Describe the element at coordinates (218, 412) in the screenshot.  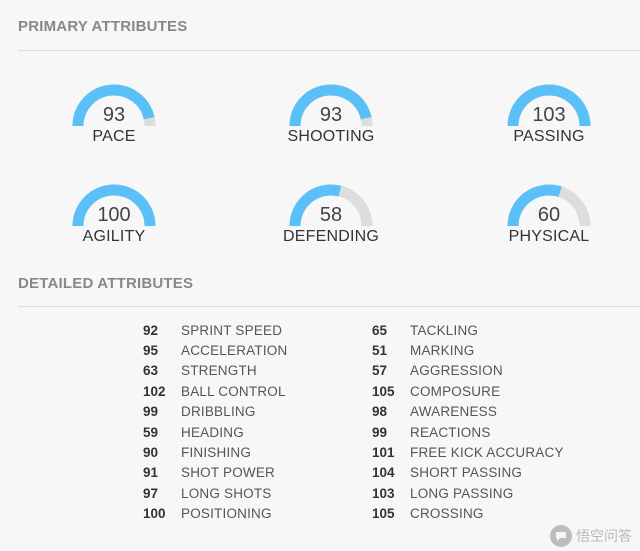
I see `attribute-name: DRIBBLING` at that location.